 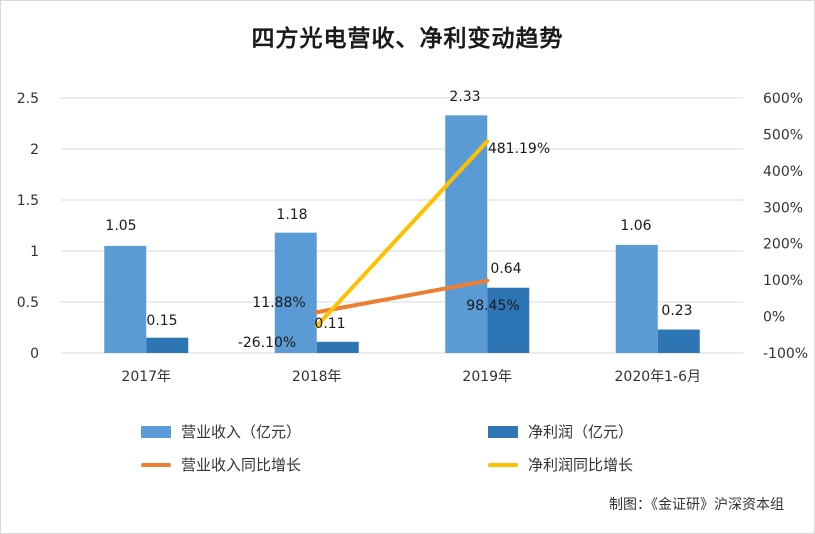 I want to click on legend-swatch-net-profit, so click(x=503, y=432).